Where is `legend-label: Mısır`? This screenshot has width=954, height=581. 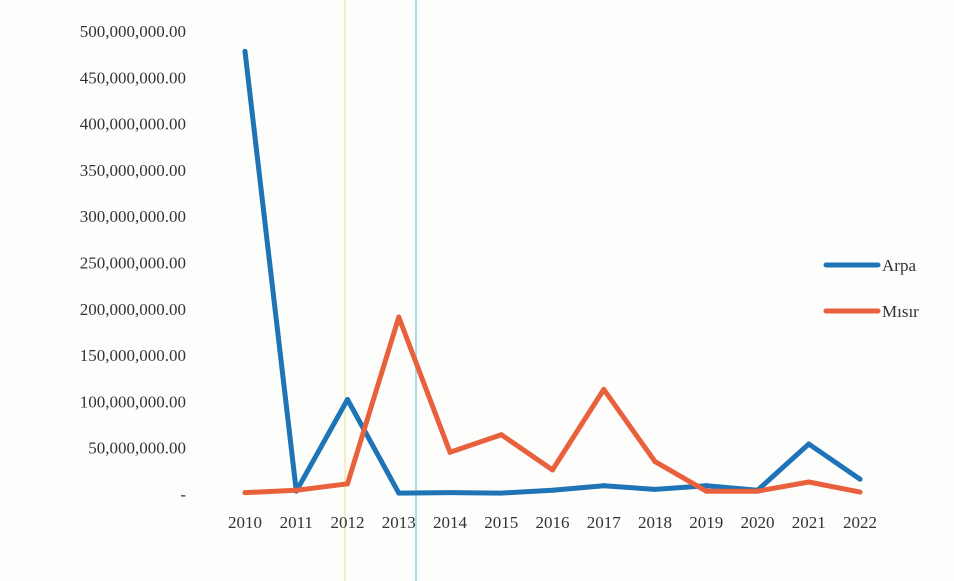
legend-label: Mısır is located at coordinates (900, 311).